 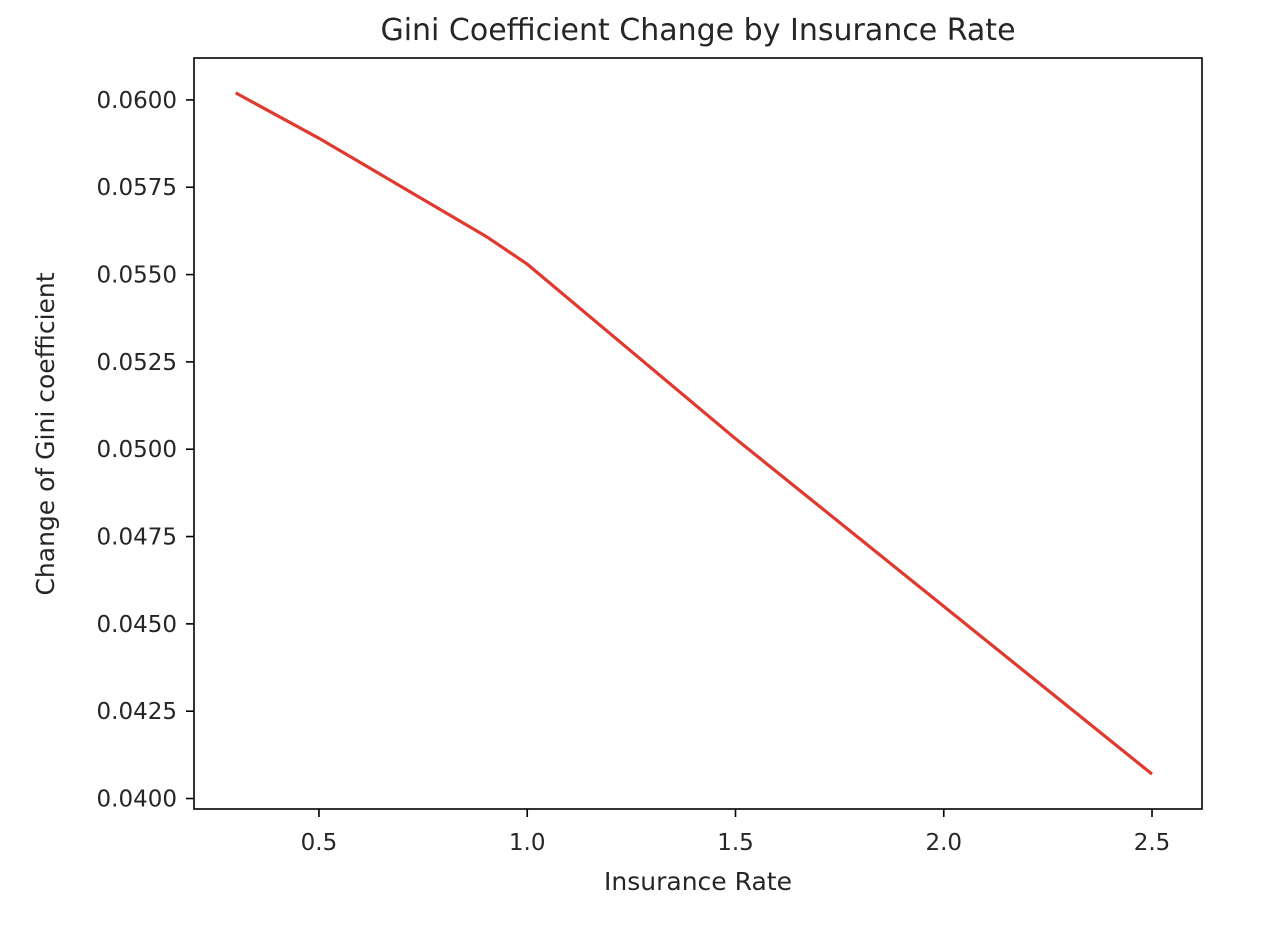 What do you see at coordinates (137, 363) in the screenshot?
I see `y-tick-label: 0.0525` at bounding box center [137, 363].